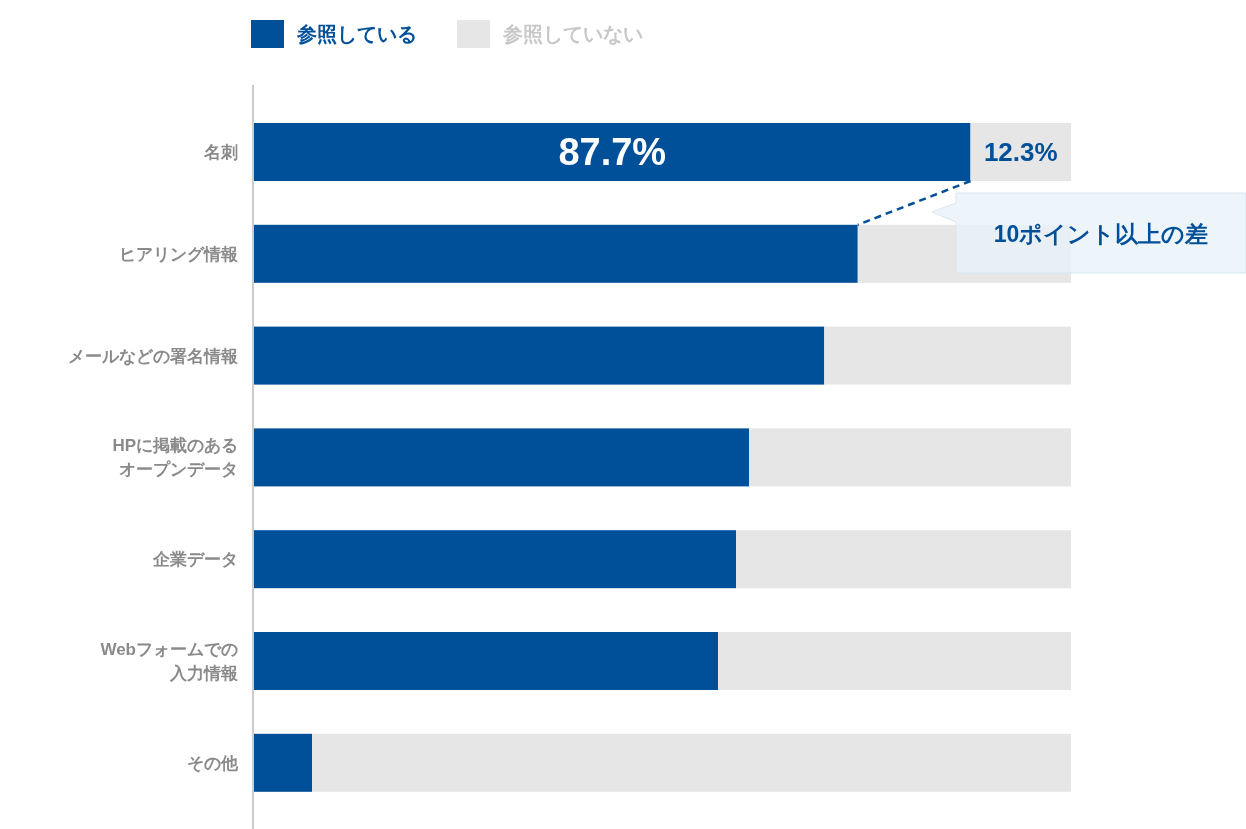  Describe the element at coordinates (175, 458) in the screenshot. I see `y-tick-label: HPに掲載のあるオープンデータ` at that location.